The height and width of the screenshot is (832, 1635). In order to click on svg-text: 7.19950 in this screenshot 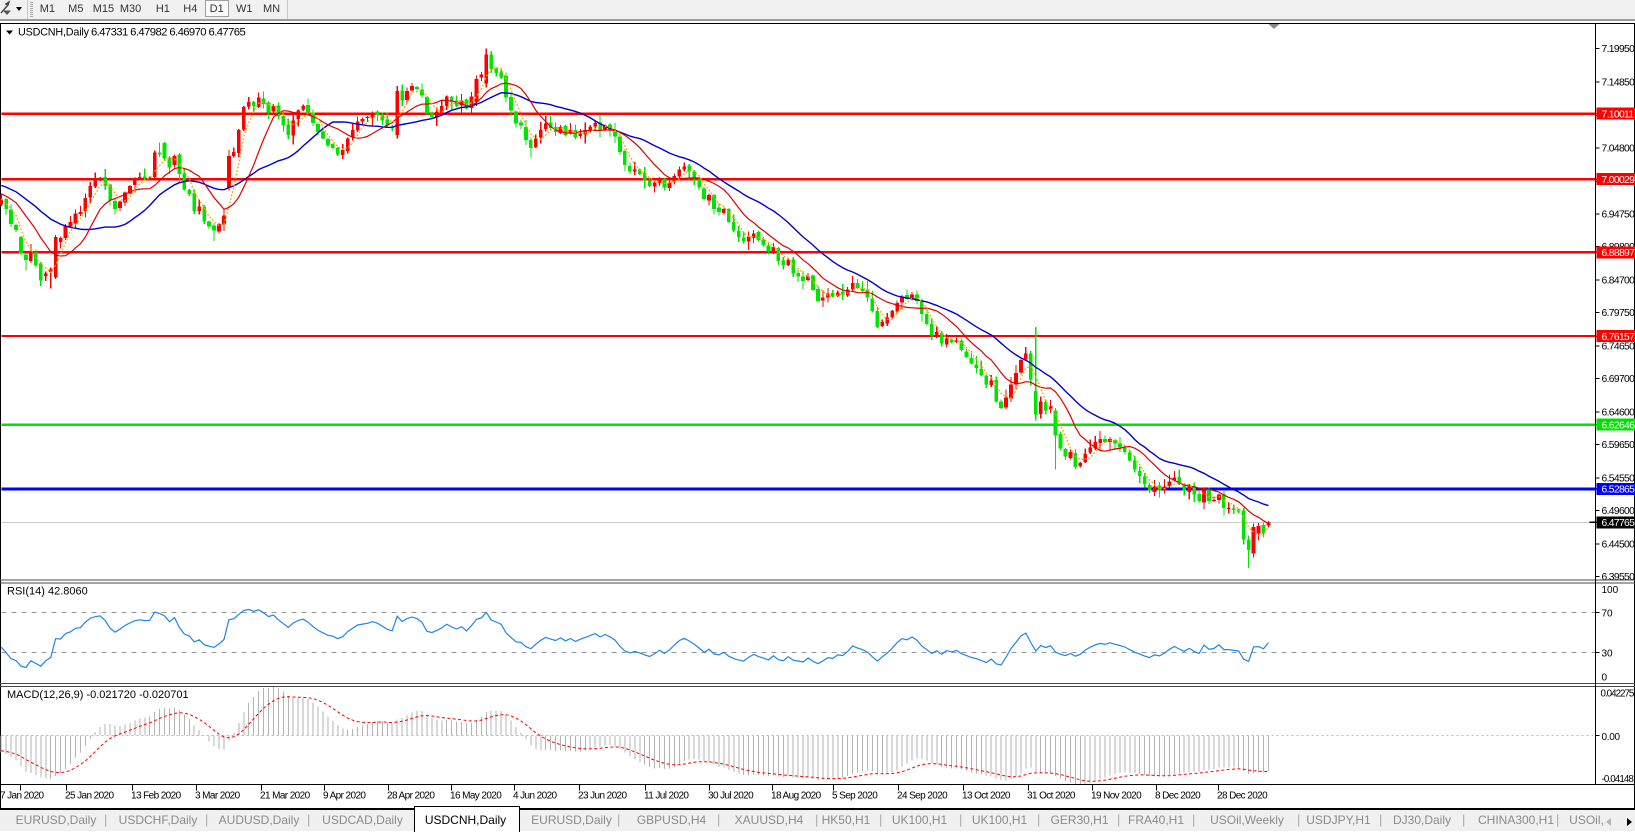, I will do `click(1618, 49)`.